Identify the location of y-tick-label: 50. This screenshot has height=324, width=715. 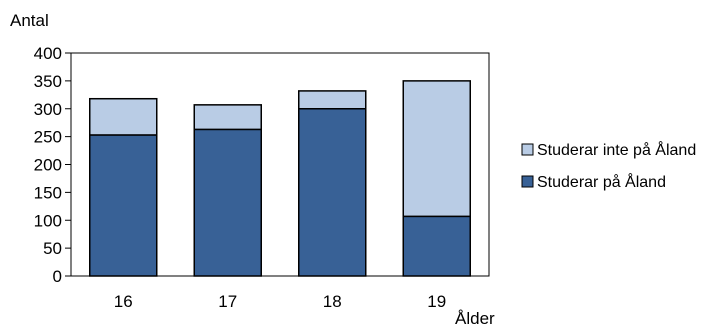
(52, 248).